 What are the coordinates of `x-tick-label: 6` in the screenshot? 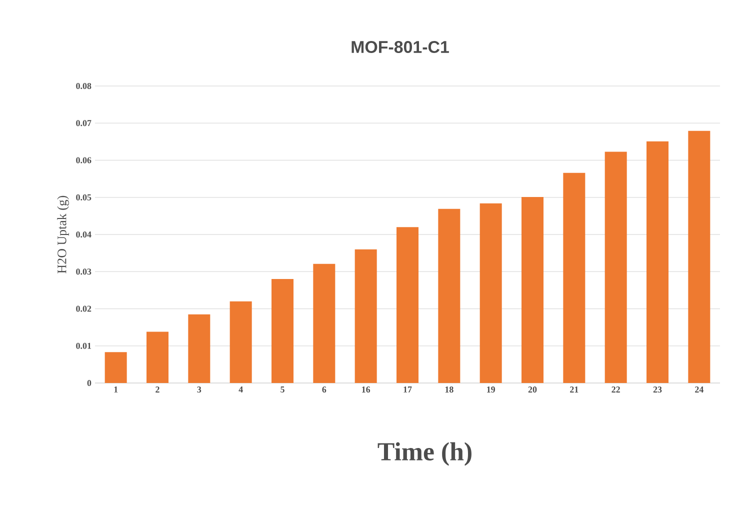 It's located at (324, 389).